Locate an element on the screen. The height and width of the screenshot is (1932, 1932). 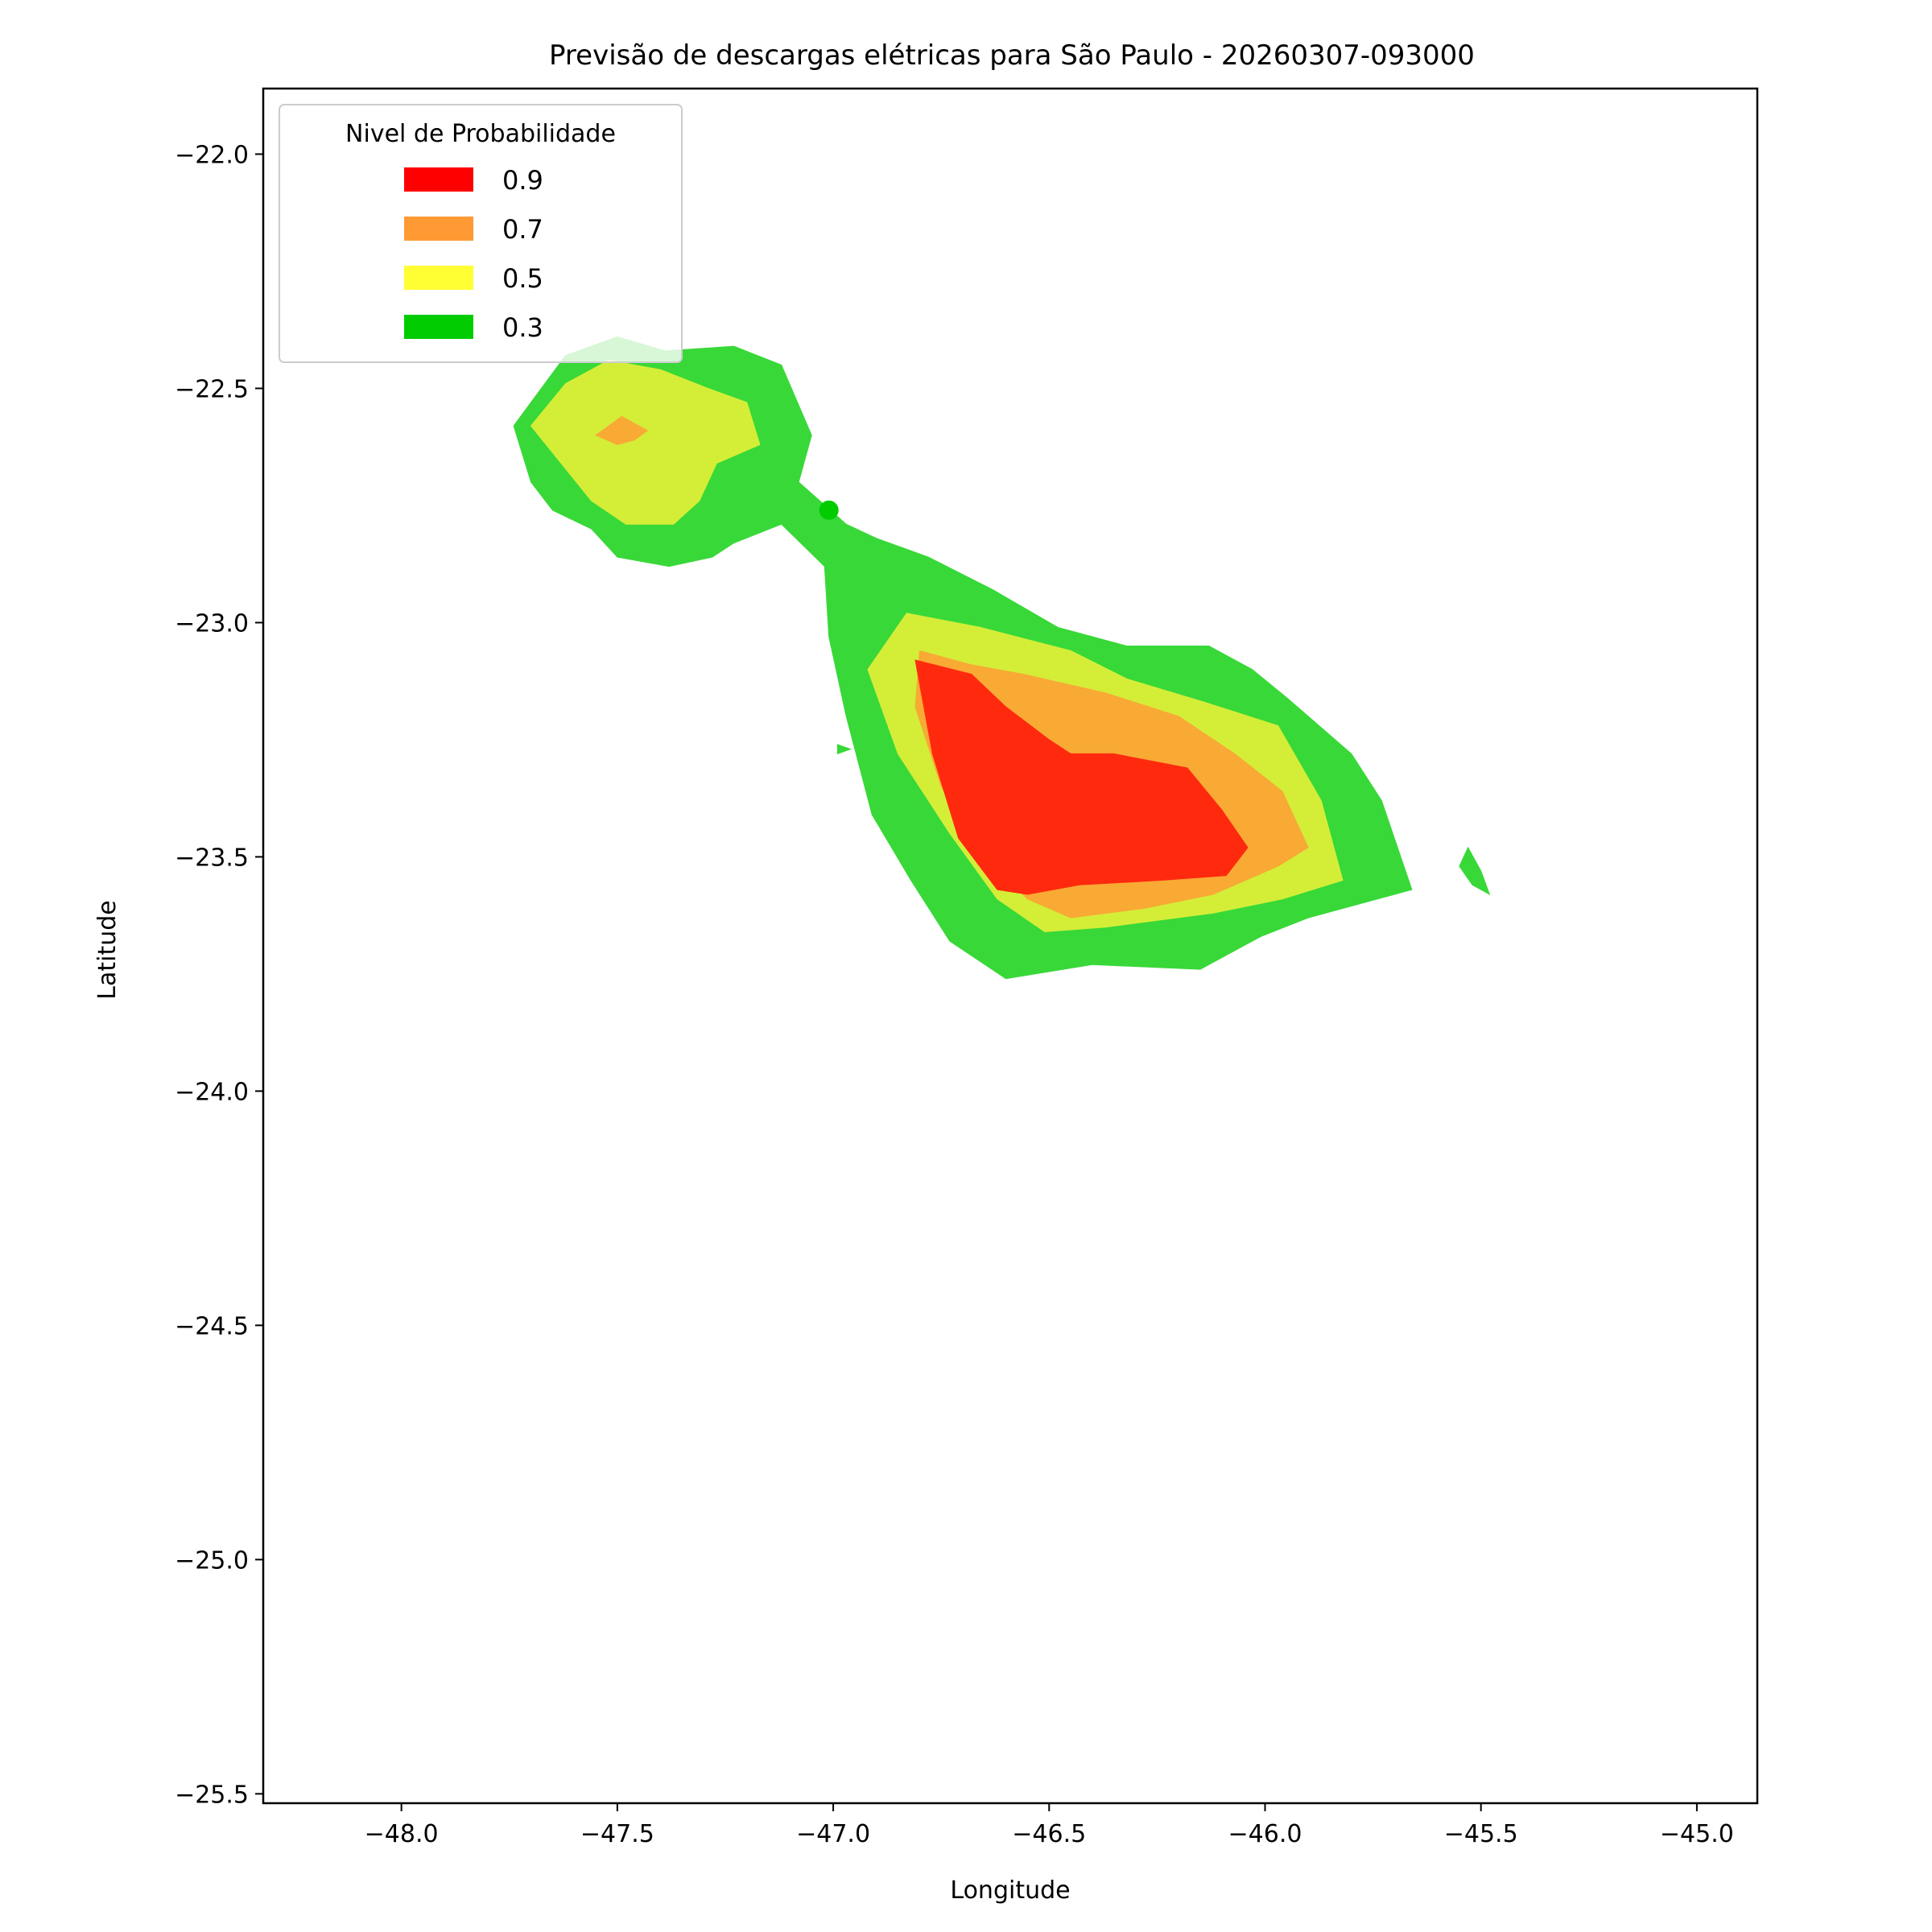
legend-label-03: 0.3 is located at coordinates (522, 327).